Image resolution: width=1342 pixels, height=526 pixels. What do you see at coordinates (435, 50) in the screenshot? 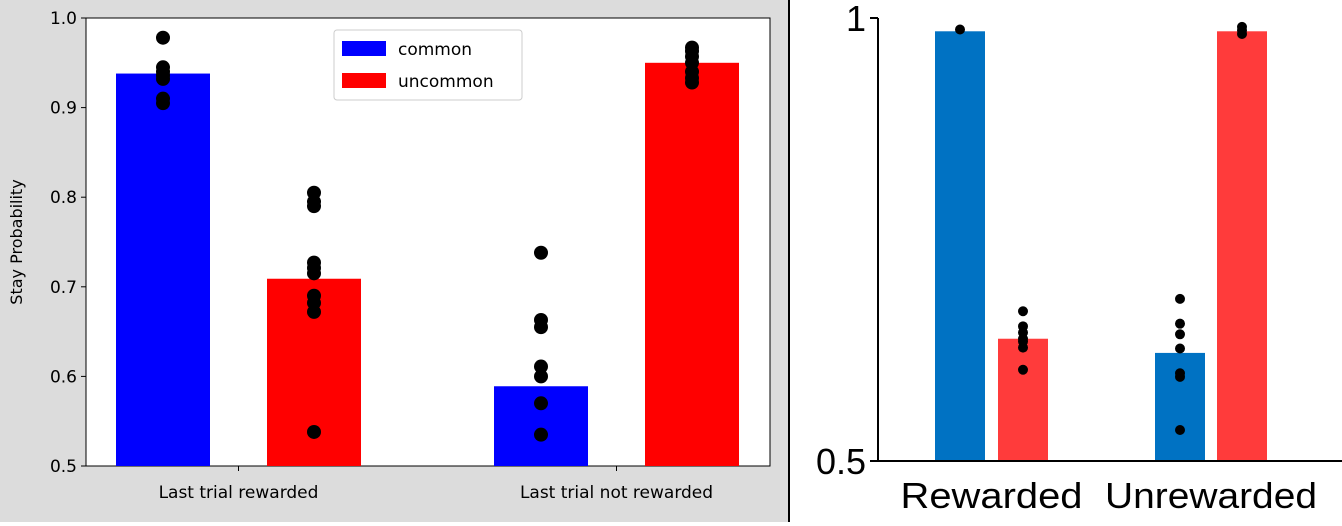
I see `legend-label-common: common` at bounding box center [435, 50].